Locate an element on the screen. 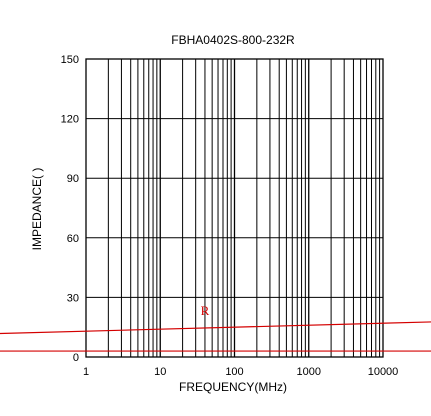  chart-title: FBHA0402S-800-232R is located at coordinates (233, 40).